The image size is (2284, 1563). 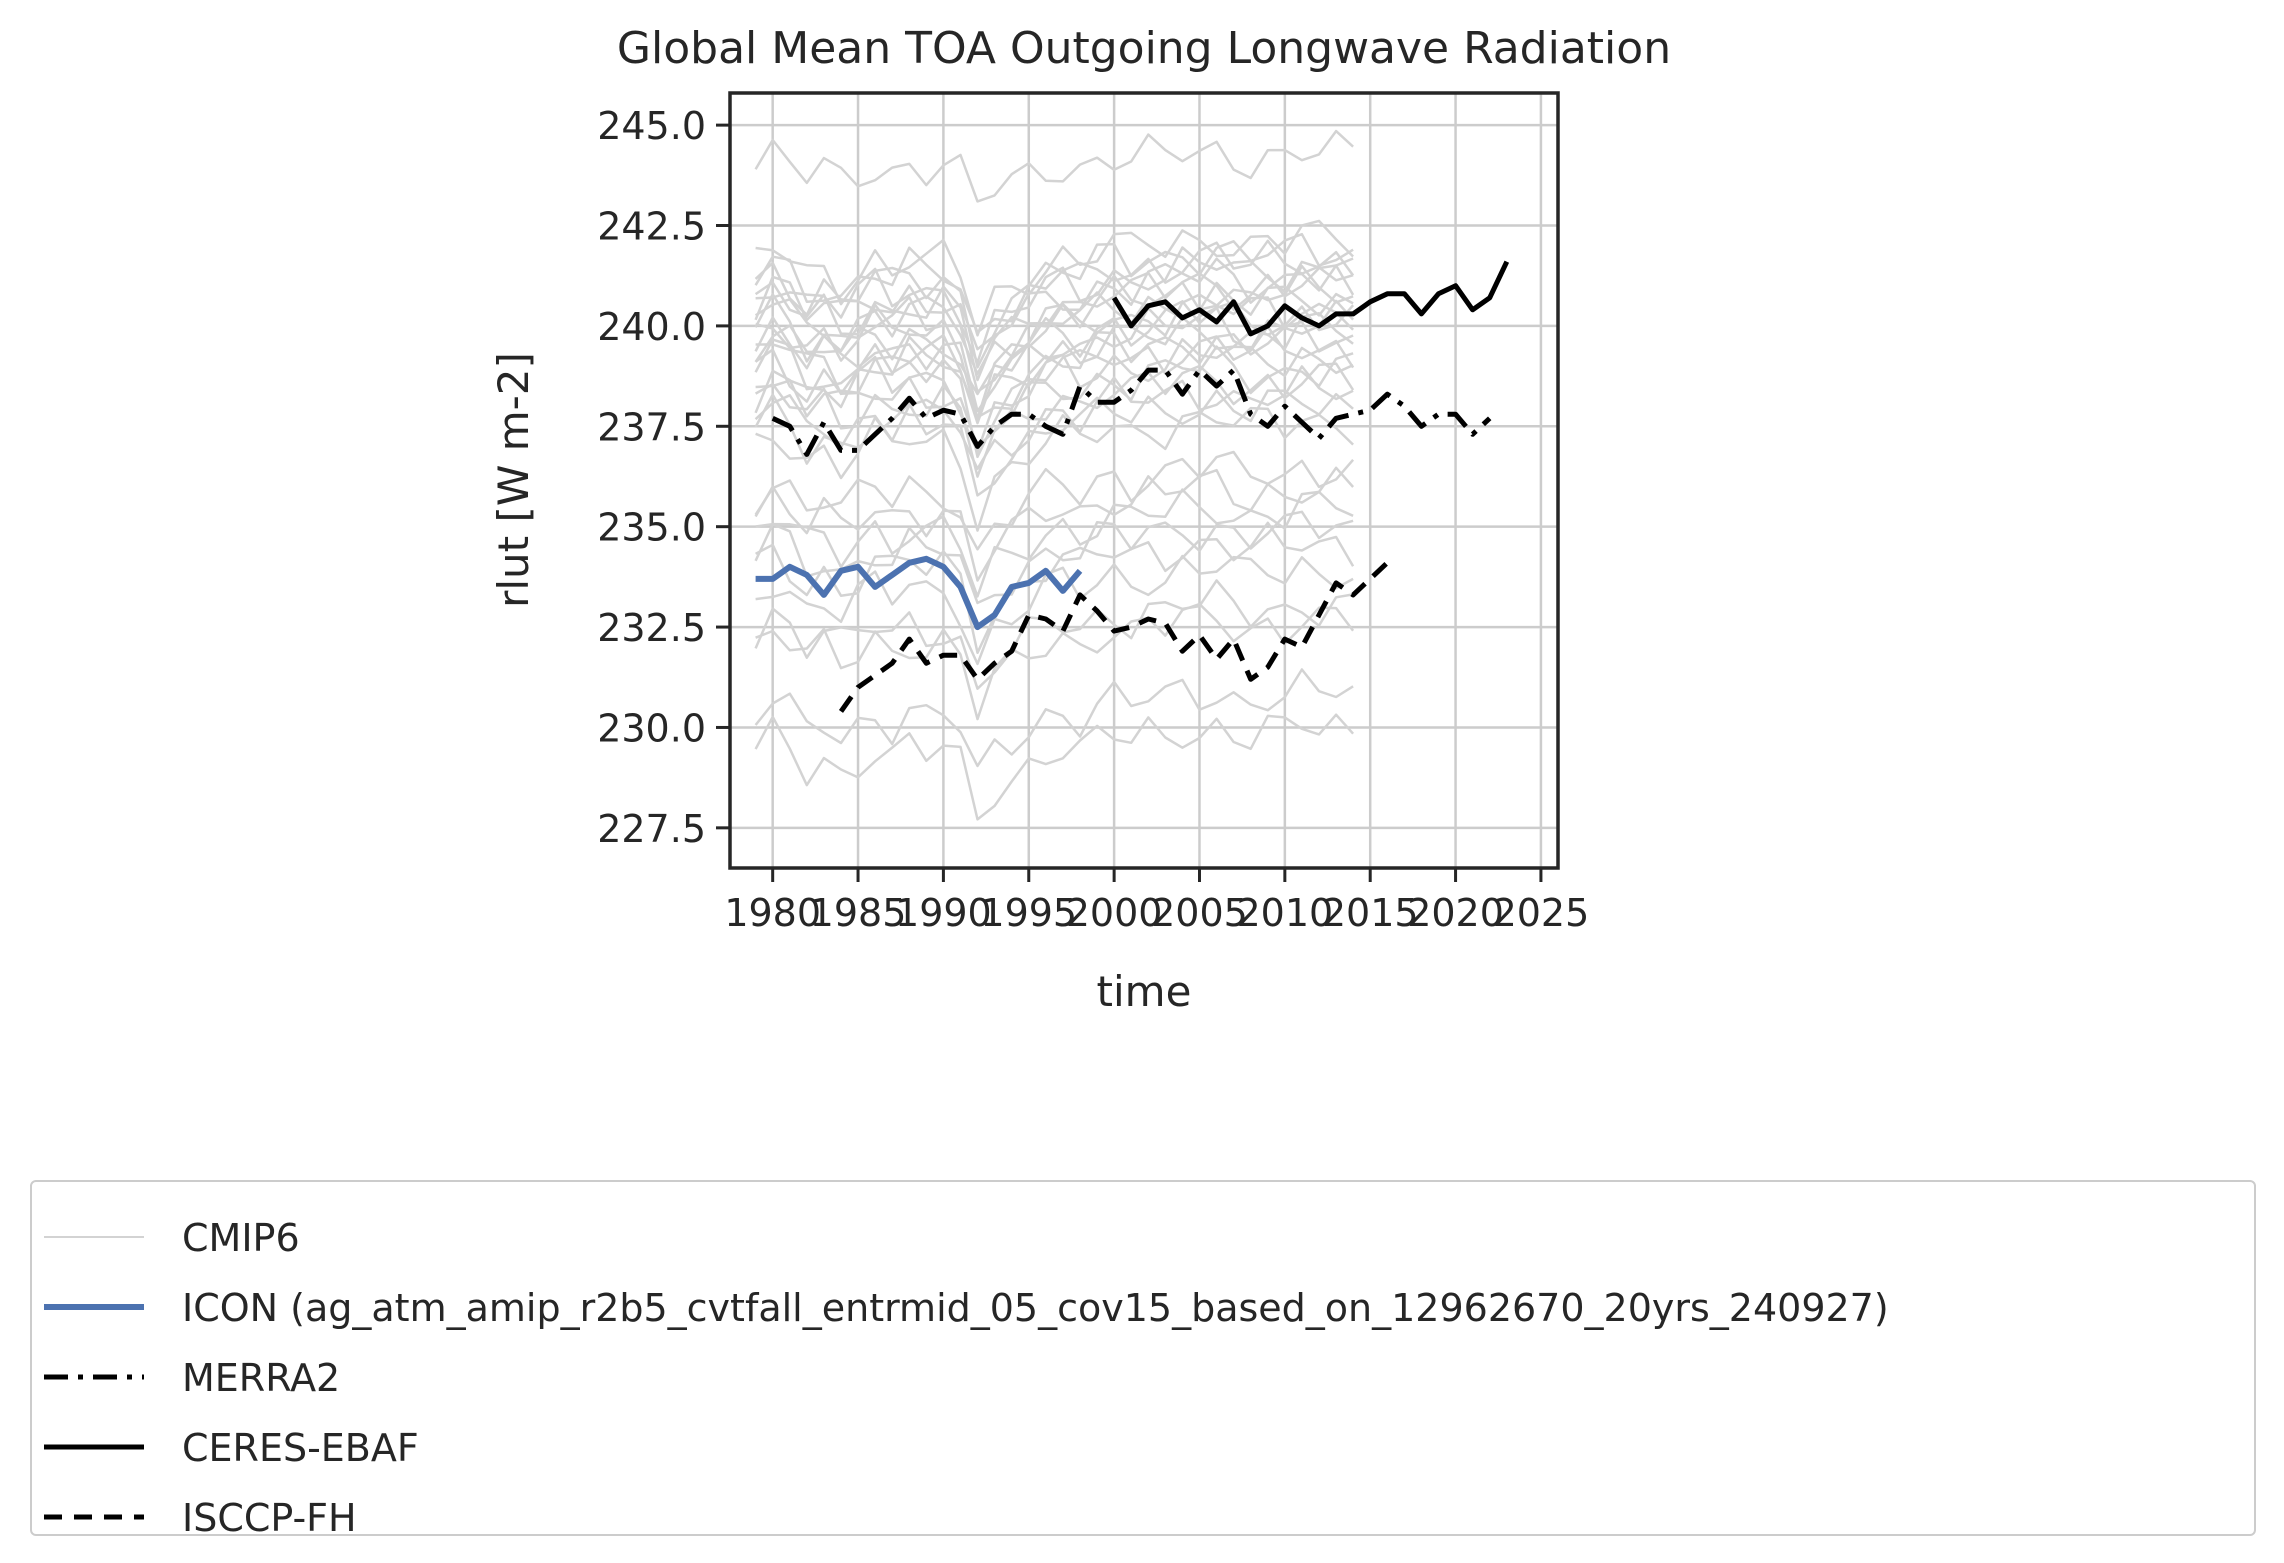 I want to click on x-tick-label: 1980, so click(x=772, y=913).